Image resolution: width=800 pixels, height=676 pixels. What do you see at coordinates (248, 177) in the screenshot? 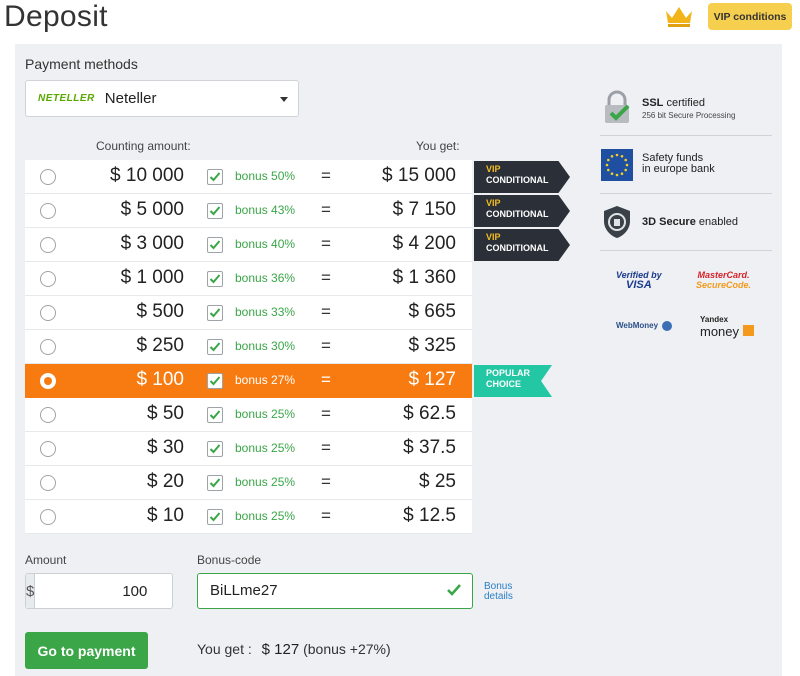
I see `deposit-option-row: $ 10 000 bonus 50% = $ 15 000` at bounding box center [248, 177].